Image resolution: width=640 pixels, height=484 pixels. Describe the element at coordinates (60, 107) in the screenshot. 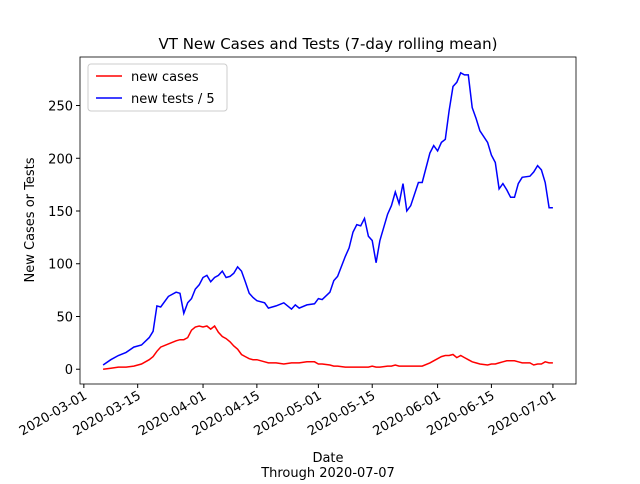

I see `y-tick-label: 250` at that location.